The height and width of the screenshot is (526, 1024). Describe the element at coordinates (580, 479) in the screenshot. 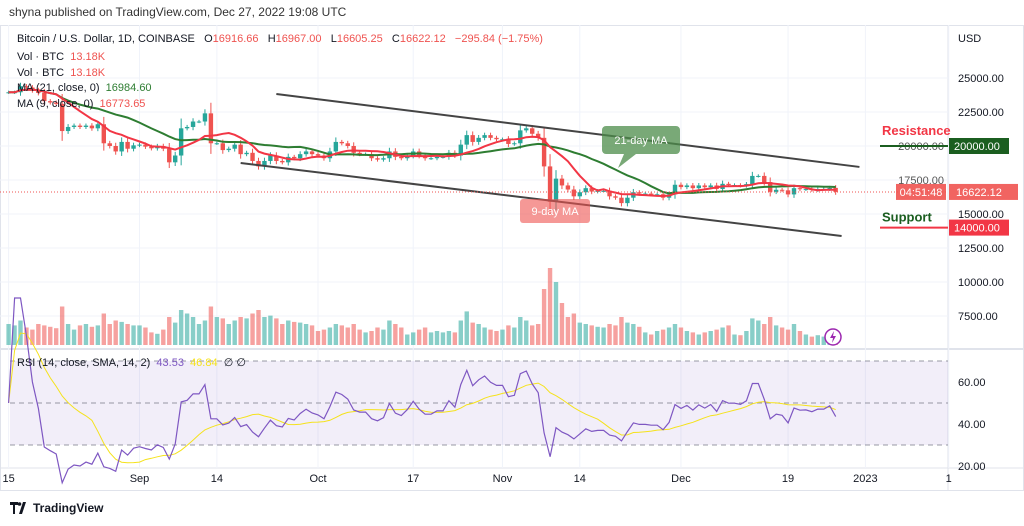

I see `time-tick-label: 14` at that location.